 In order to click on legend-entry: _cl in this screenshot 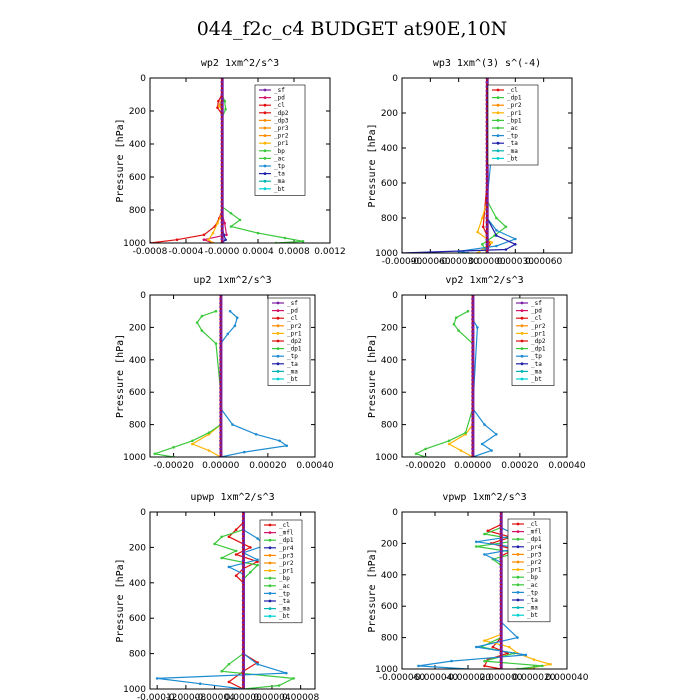, I will do `click(536, 318)`.